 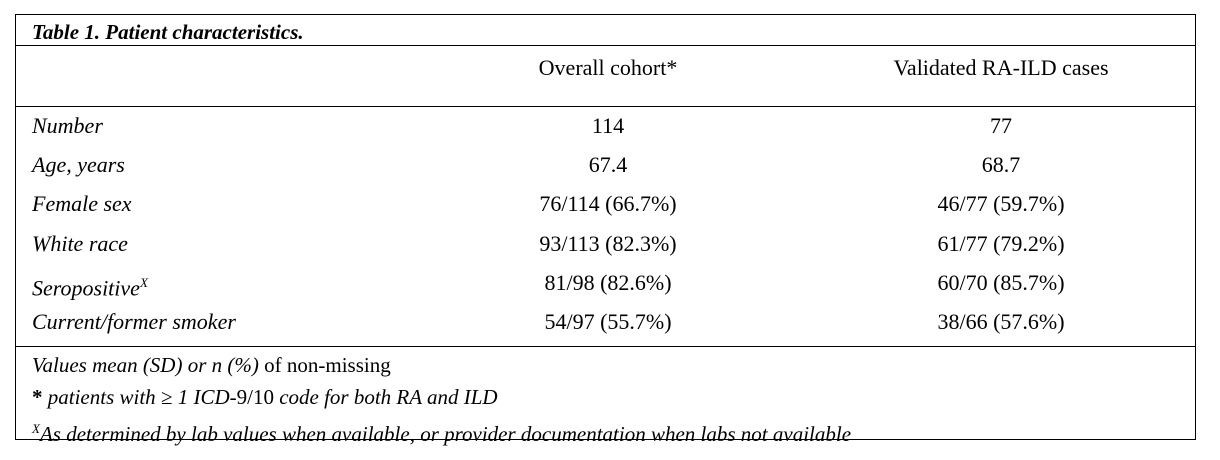 What do you see at coordinates (608, 204) in the screenshot?
I see `cell: 76/114 (66.7%)` at bounding box center [608, 204].